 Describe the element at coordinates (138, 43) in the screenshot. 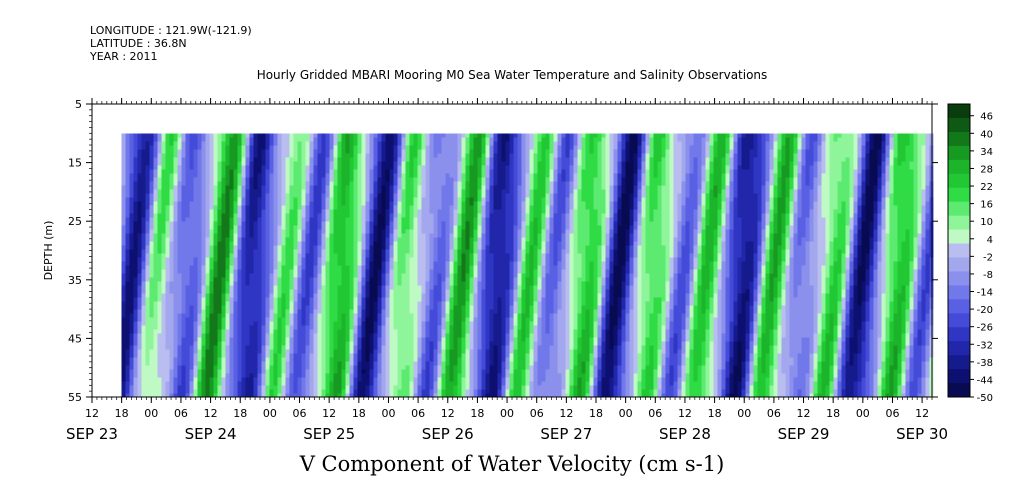

I see `latitude-label: LATITUDE : 36.8N` at that location.